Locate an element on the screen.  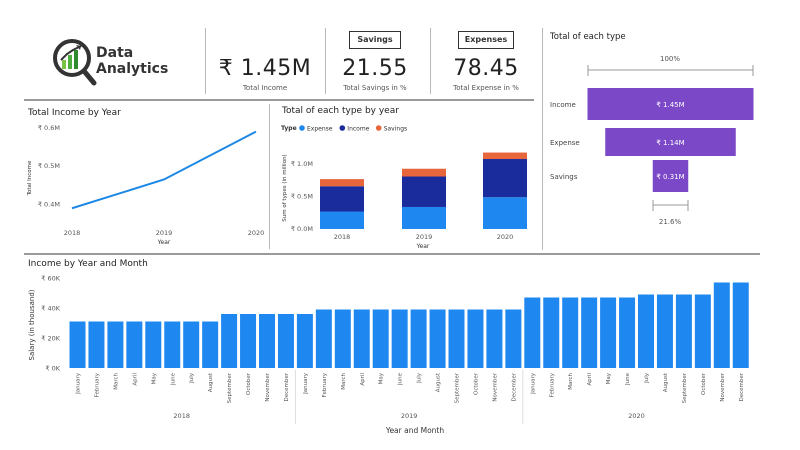
month-label: September is located at coordinates (458, 387).